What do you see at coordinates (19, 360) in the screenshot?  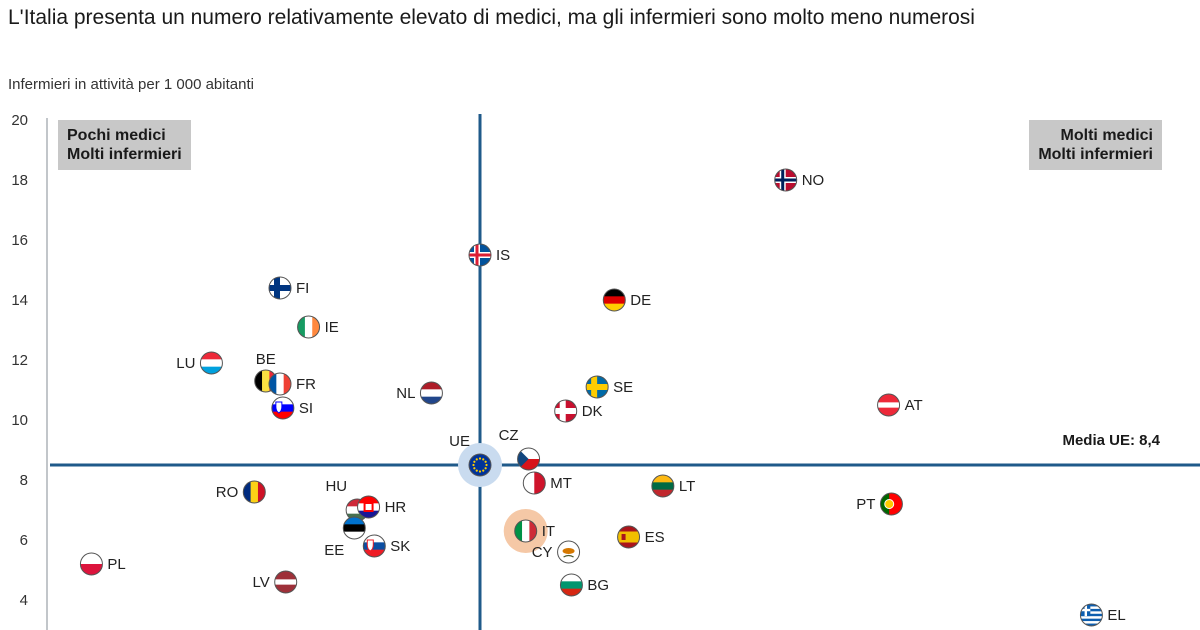 I see `y-tick-label: 12` at bounding box center [19, 360].